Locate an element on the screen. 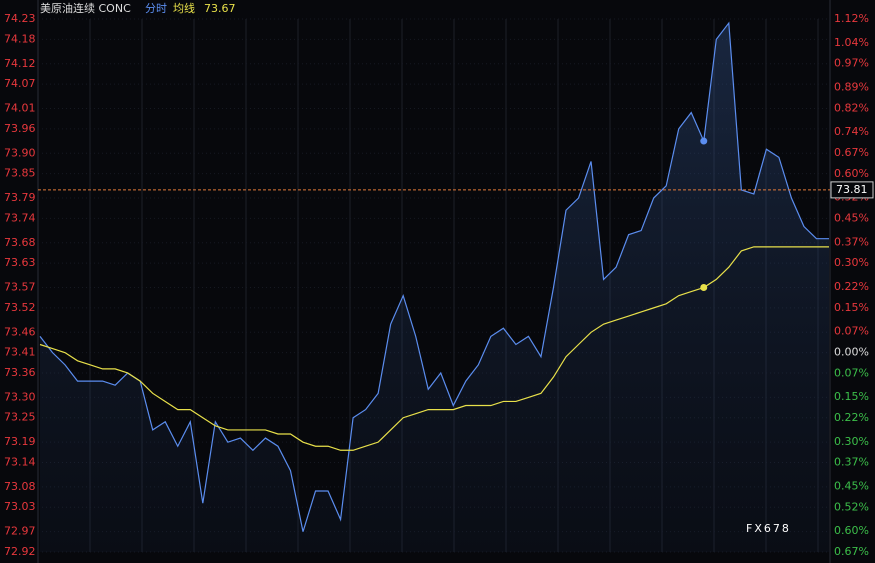 Image resolution: width=875 pixels, height=563 pixels. y-tick-label: 73.36 is located at coordinates (20, 372).